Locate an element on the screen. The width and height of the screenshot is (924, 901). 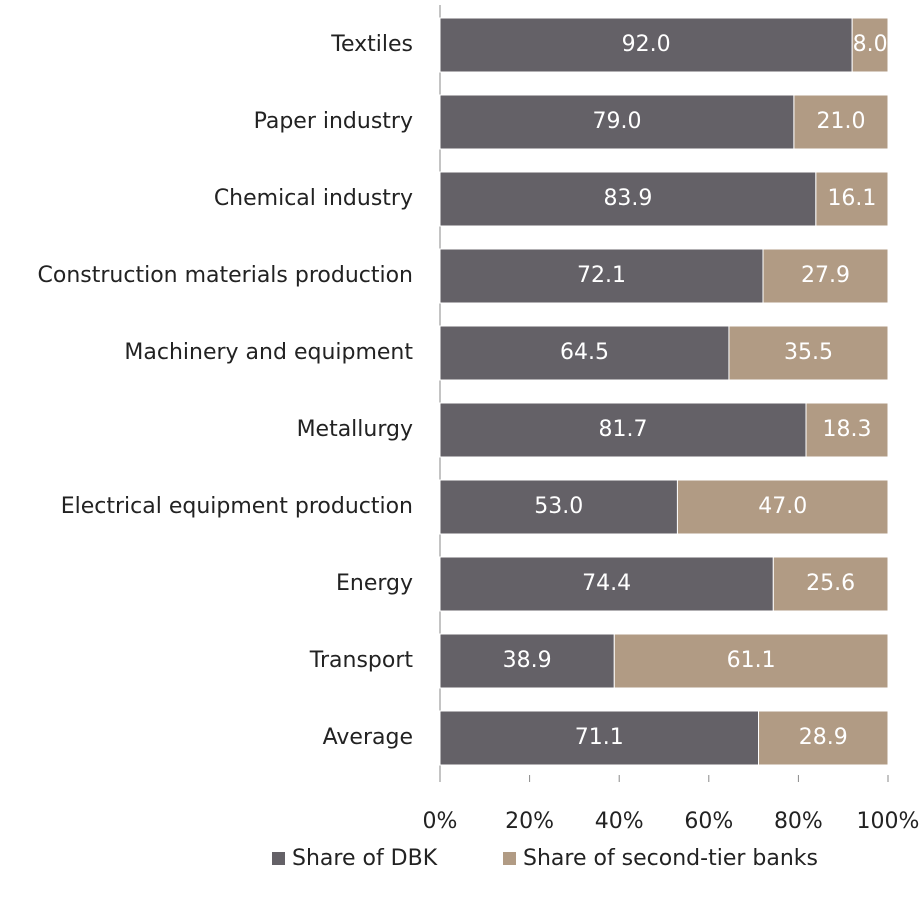
category-label: Machinery and equipment is located at coordinates (268, 352).